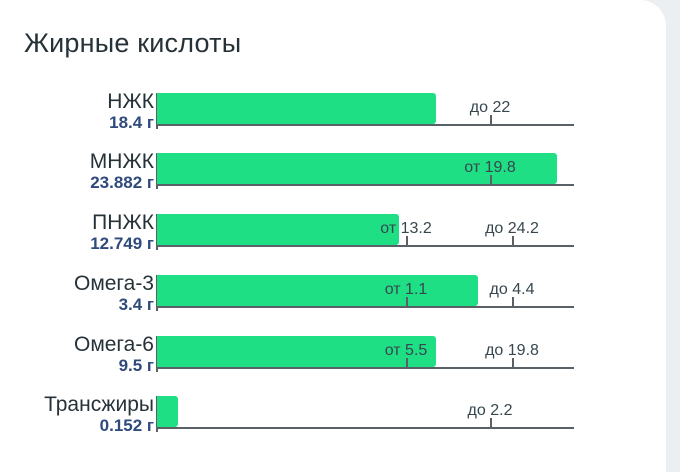  Describe the element at coordinates (133, 43) in the screenshot. I see `card-title: Жирные кислоты` at that location.